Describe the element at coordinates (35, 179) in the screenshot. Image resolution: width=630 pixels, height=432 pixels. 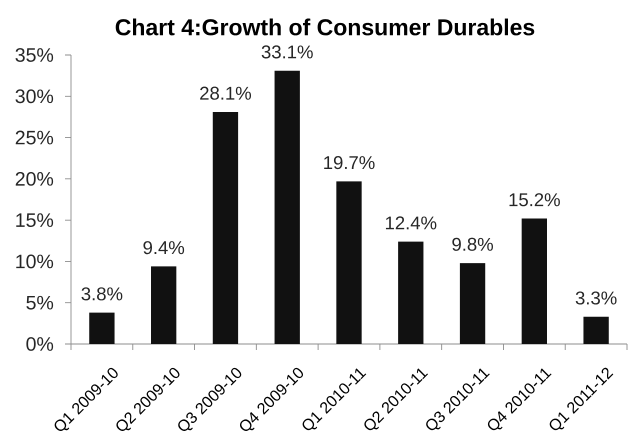
I see `y-tick-label: 20%` at that location.